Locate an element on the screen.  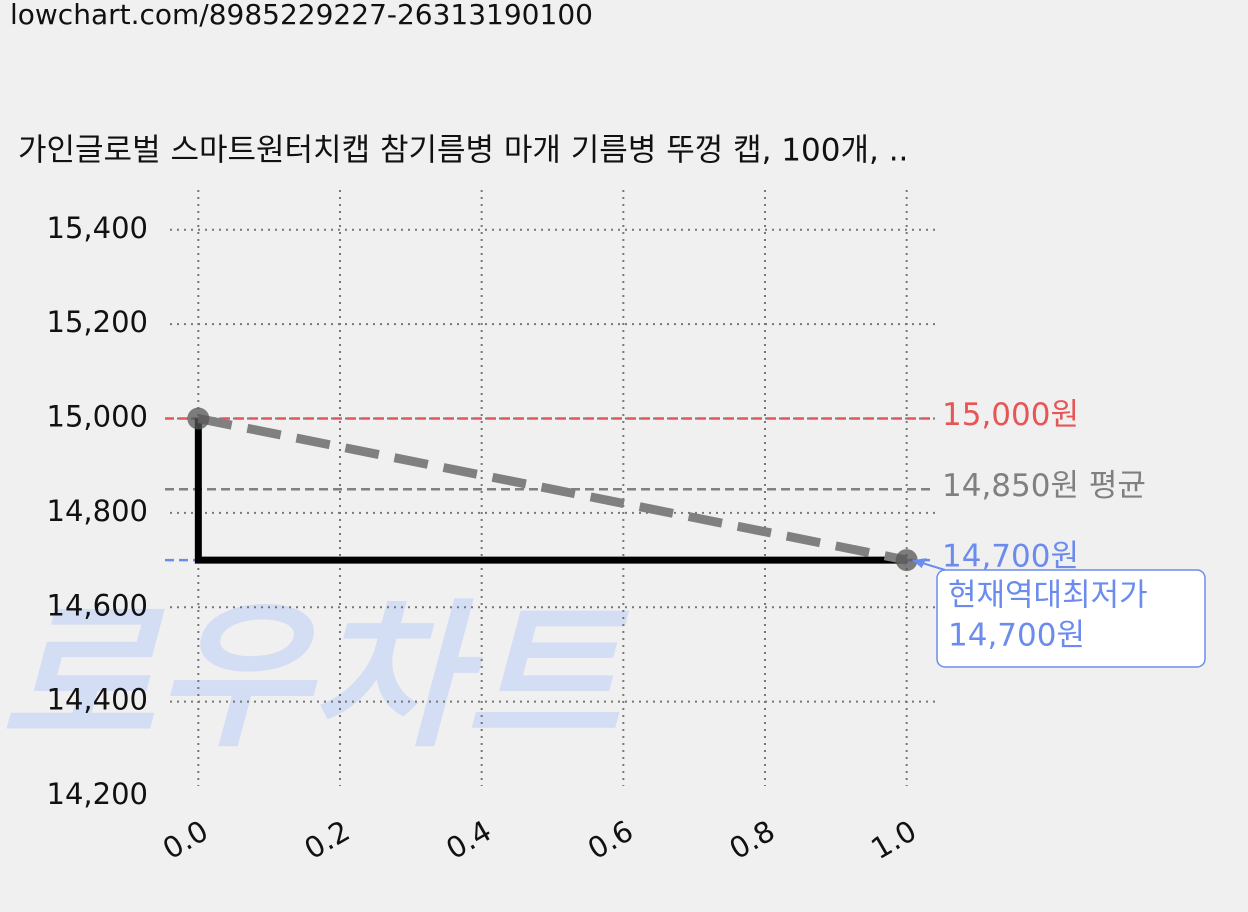
x-tick-label: 0.2 is located at coordinates (327, 840).